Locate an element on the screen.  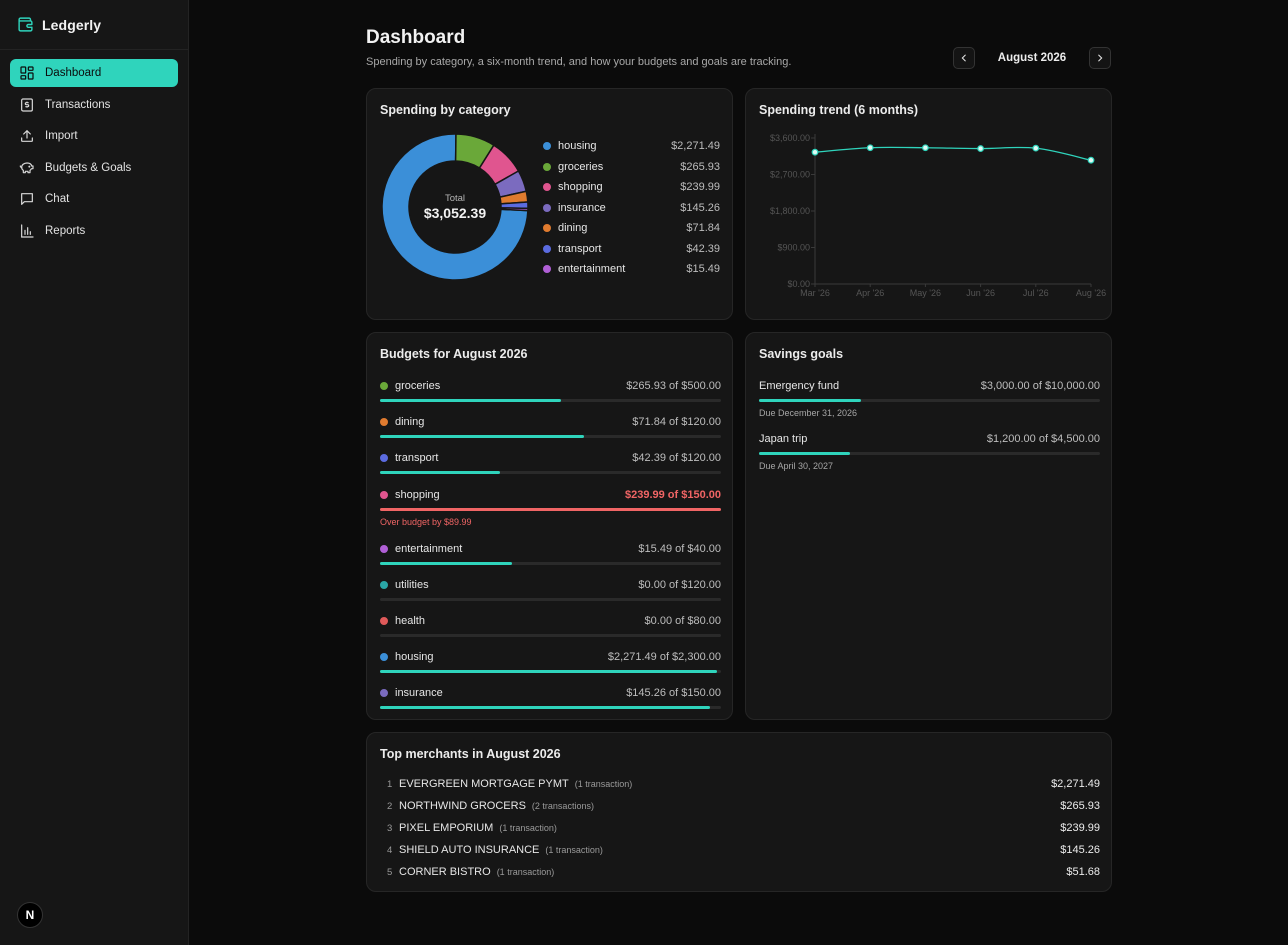
budget-row-dining: dining $71.84 of $120.00 is located at coordinates (550, 427).